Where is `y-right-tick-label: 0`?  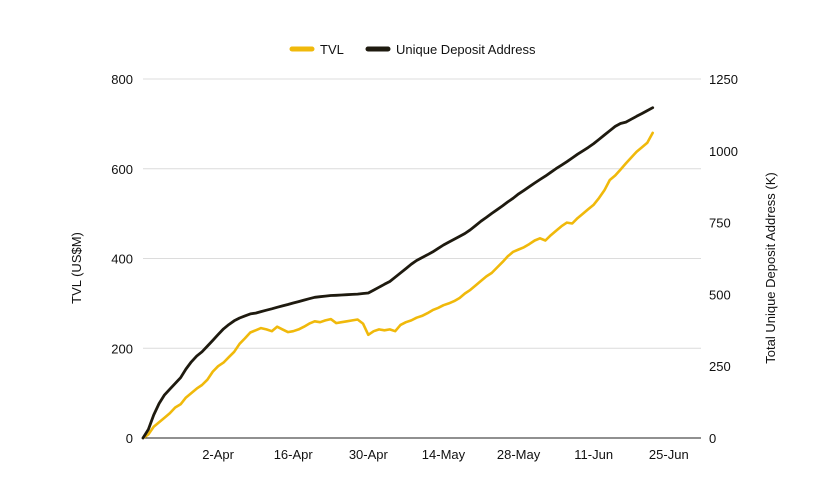
y-right-tick-label: 0 is located at coordinates (712, 438).